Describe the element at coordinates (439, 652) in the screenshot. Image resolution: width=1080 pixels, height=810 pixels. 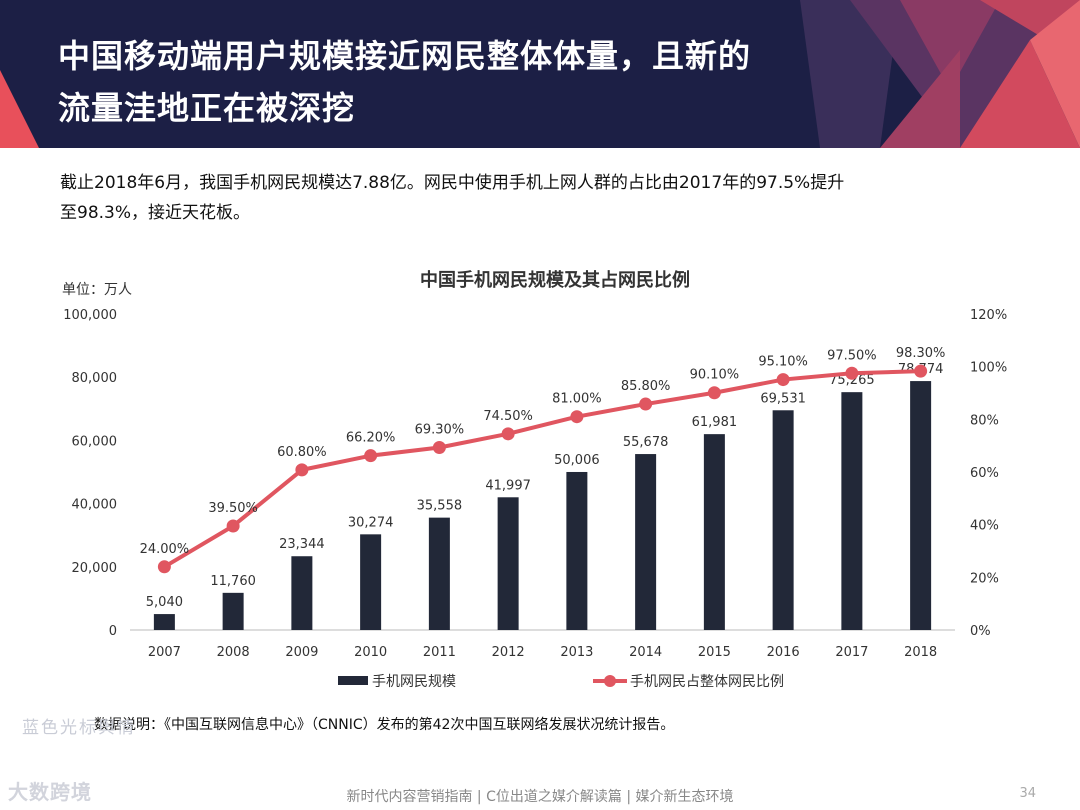
I see `x-tick-label: 2011` at that location.